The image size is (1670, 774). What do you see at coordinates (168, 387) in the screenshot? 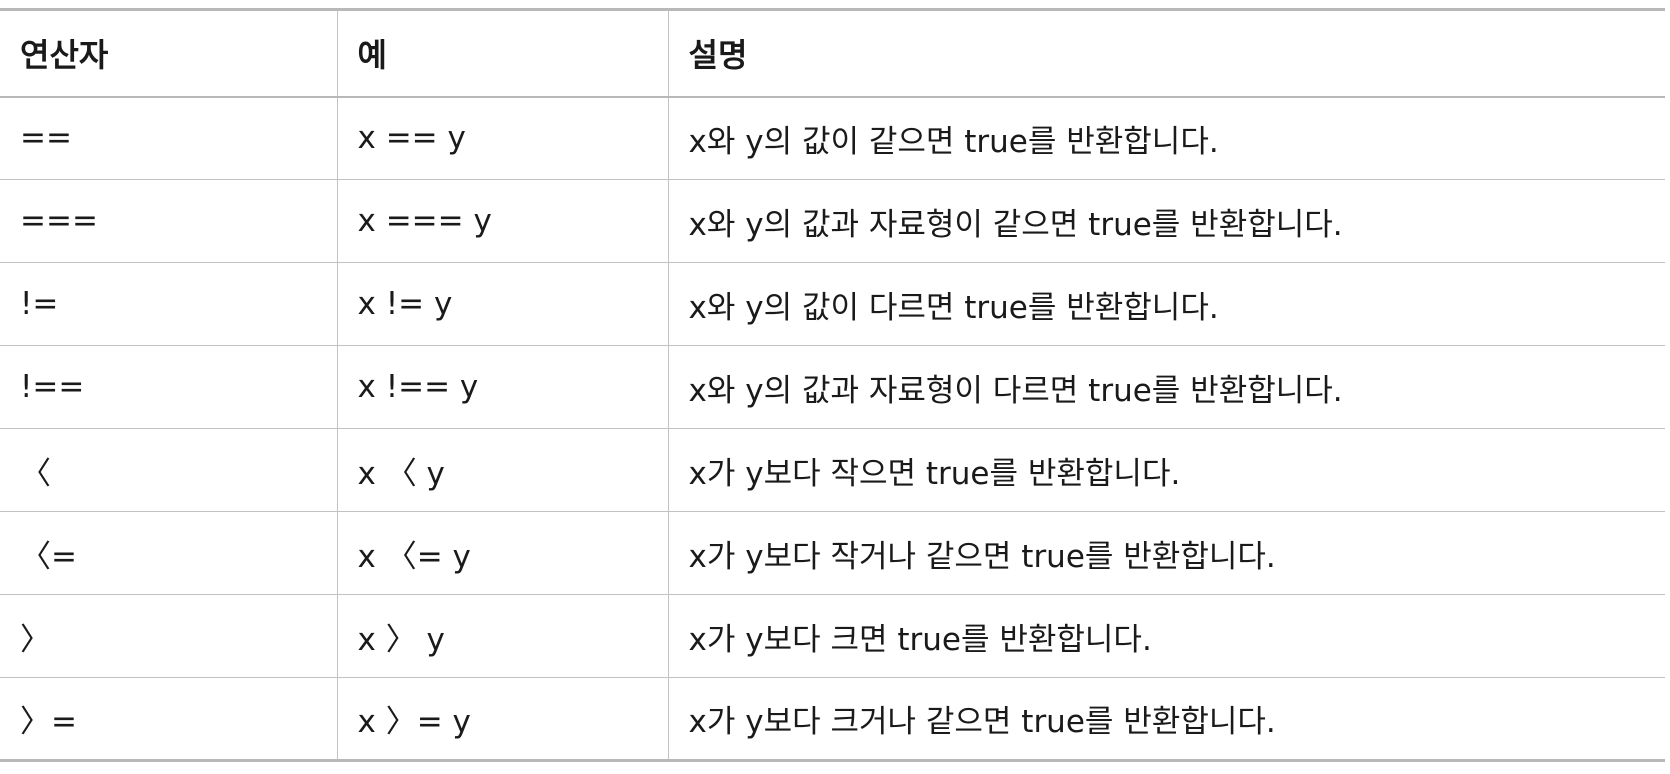
I see `operator-cell: !==` at bounding box center [168, 387].